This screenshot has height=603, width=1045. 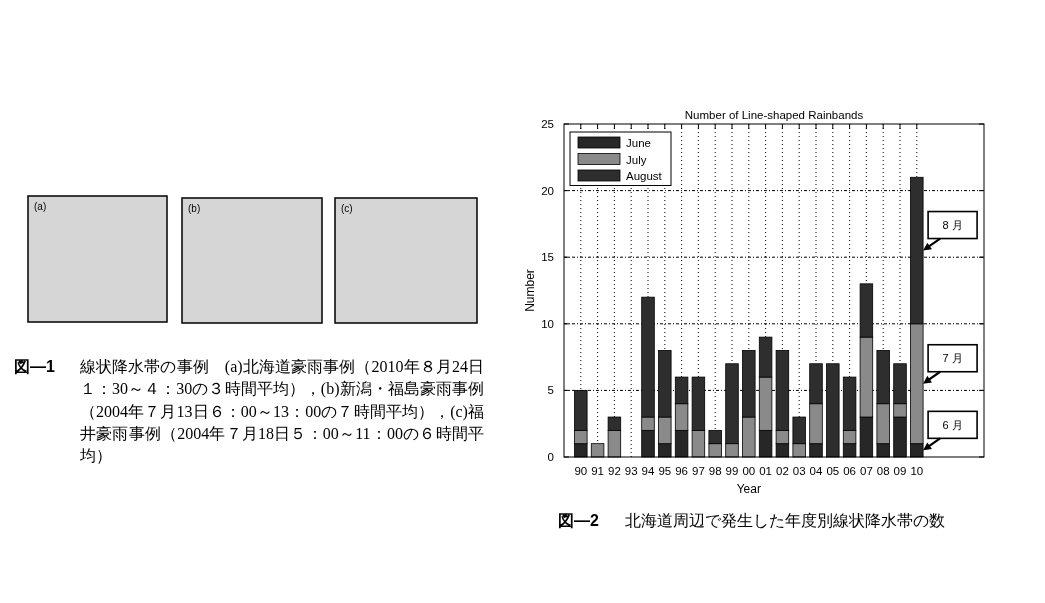 I want to click on x-tick-label: 03, so click(x=799, y=471).